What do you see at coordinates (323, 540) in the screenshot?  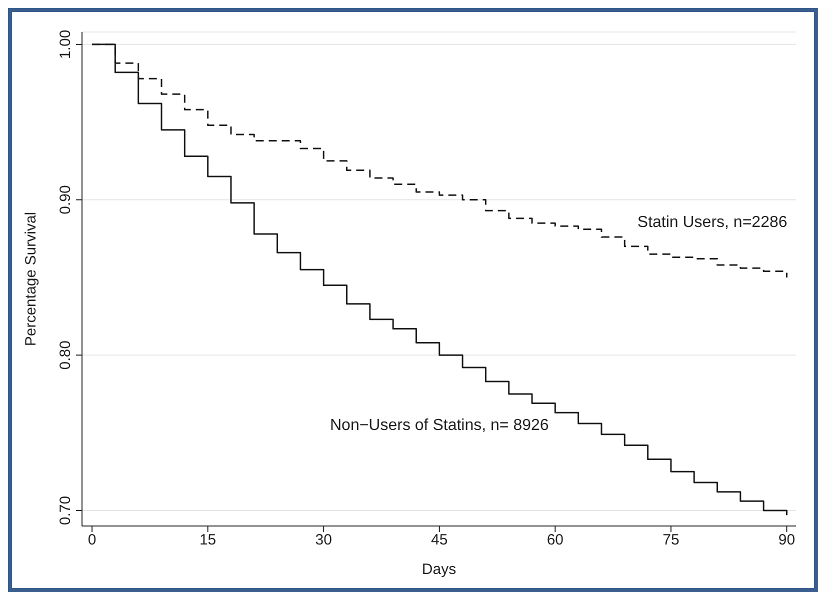 I see `x-tick-label: 30` at bounding box center [323, 540].